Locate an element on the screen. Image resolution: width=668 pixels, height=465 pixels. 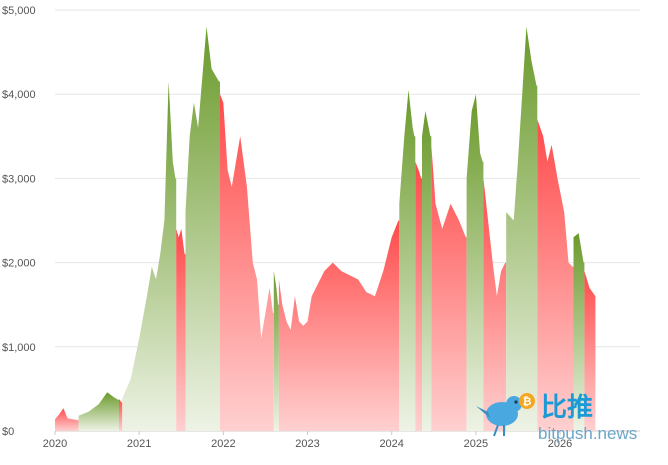
coin-glyph: ₿ is located at coordinates (527, 402).